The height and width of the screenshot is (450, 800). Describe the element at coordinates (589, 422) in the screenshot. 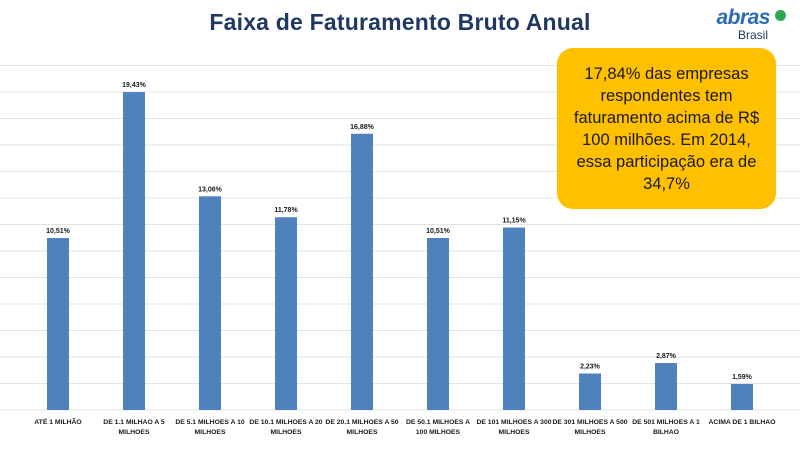

I see `category-label-line: DE 301 MILHOES A 500` at that location.